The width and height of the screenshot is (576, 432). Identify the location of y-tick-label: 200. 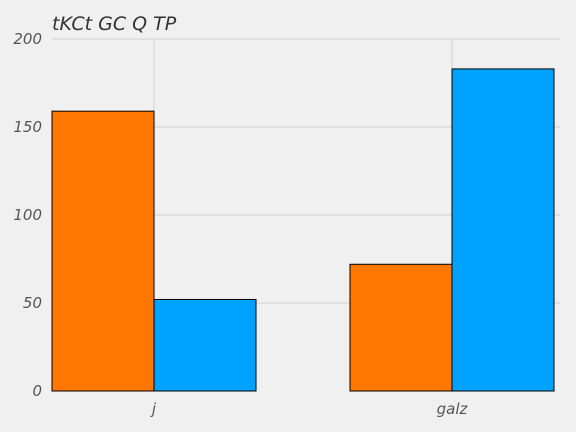
(27, 39).